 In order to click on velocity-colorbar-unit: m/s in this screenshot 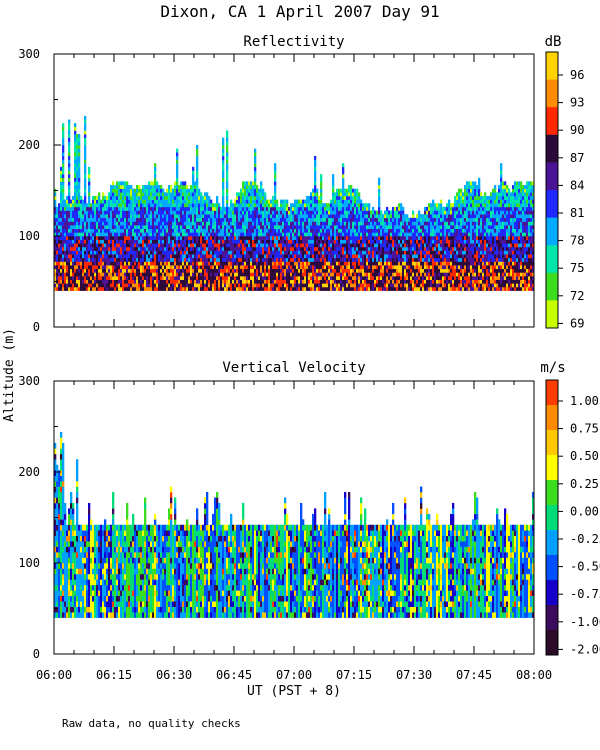, I will do `click(552, 368)`.